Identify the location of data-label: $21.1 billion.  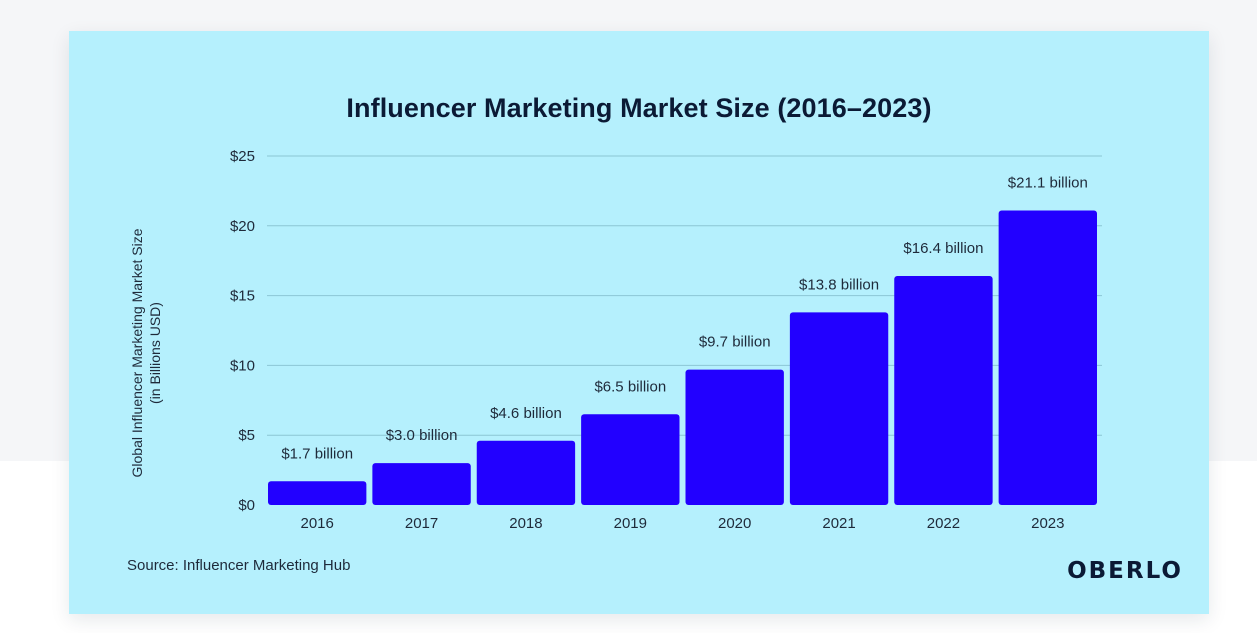
(1048, 182).